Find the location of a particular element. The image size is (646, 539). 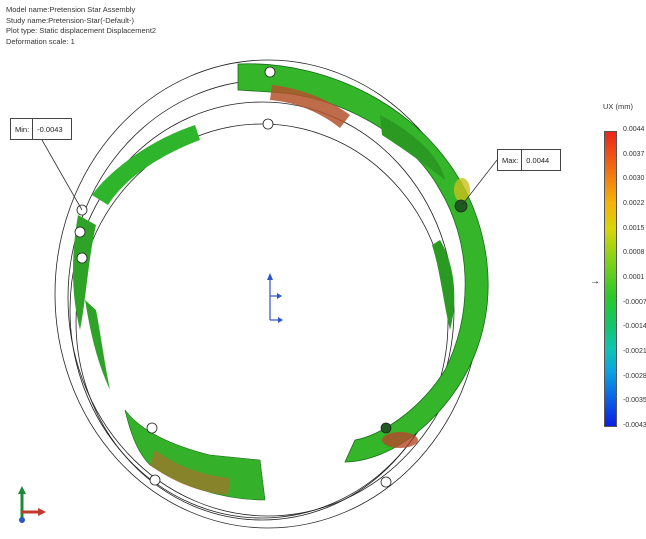

deformed-ring-bottom-left is located at coordinates (195, 455).